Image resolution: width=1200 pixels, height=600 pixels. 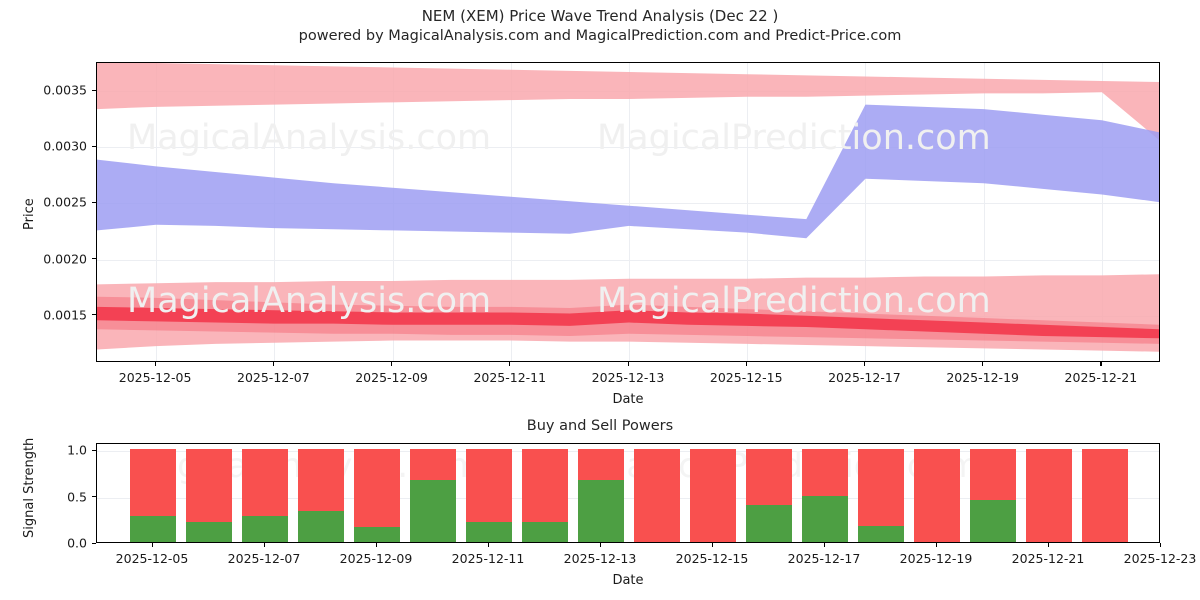 What do you see at coordinates (65, 315) in the screenshot?
I see `ytick-label-0: 0.0015` at bounding box center [65, 315].